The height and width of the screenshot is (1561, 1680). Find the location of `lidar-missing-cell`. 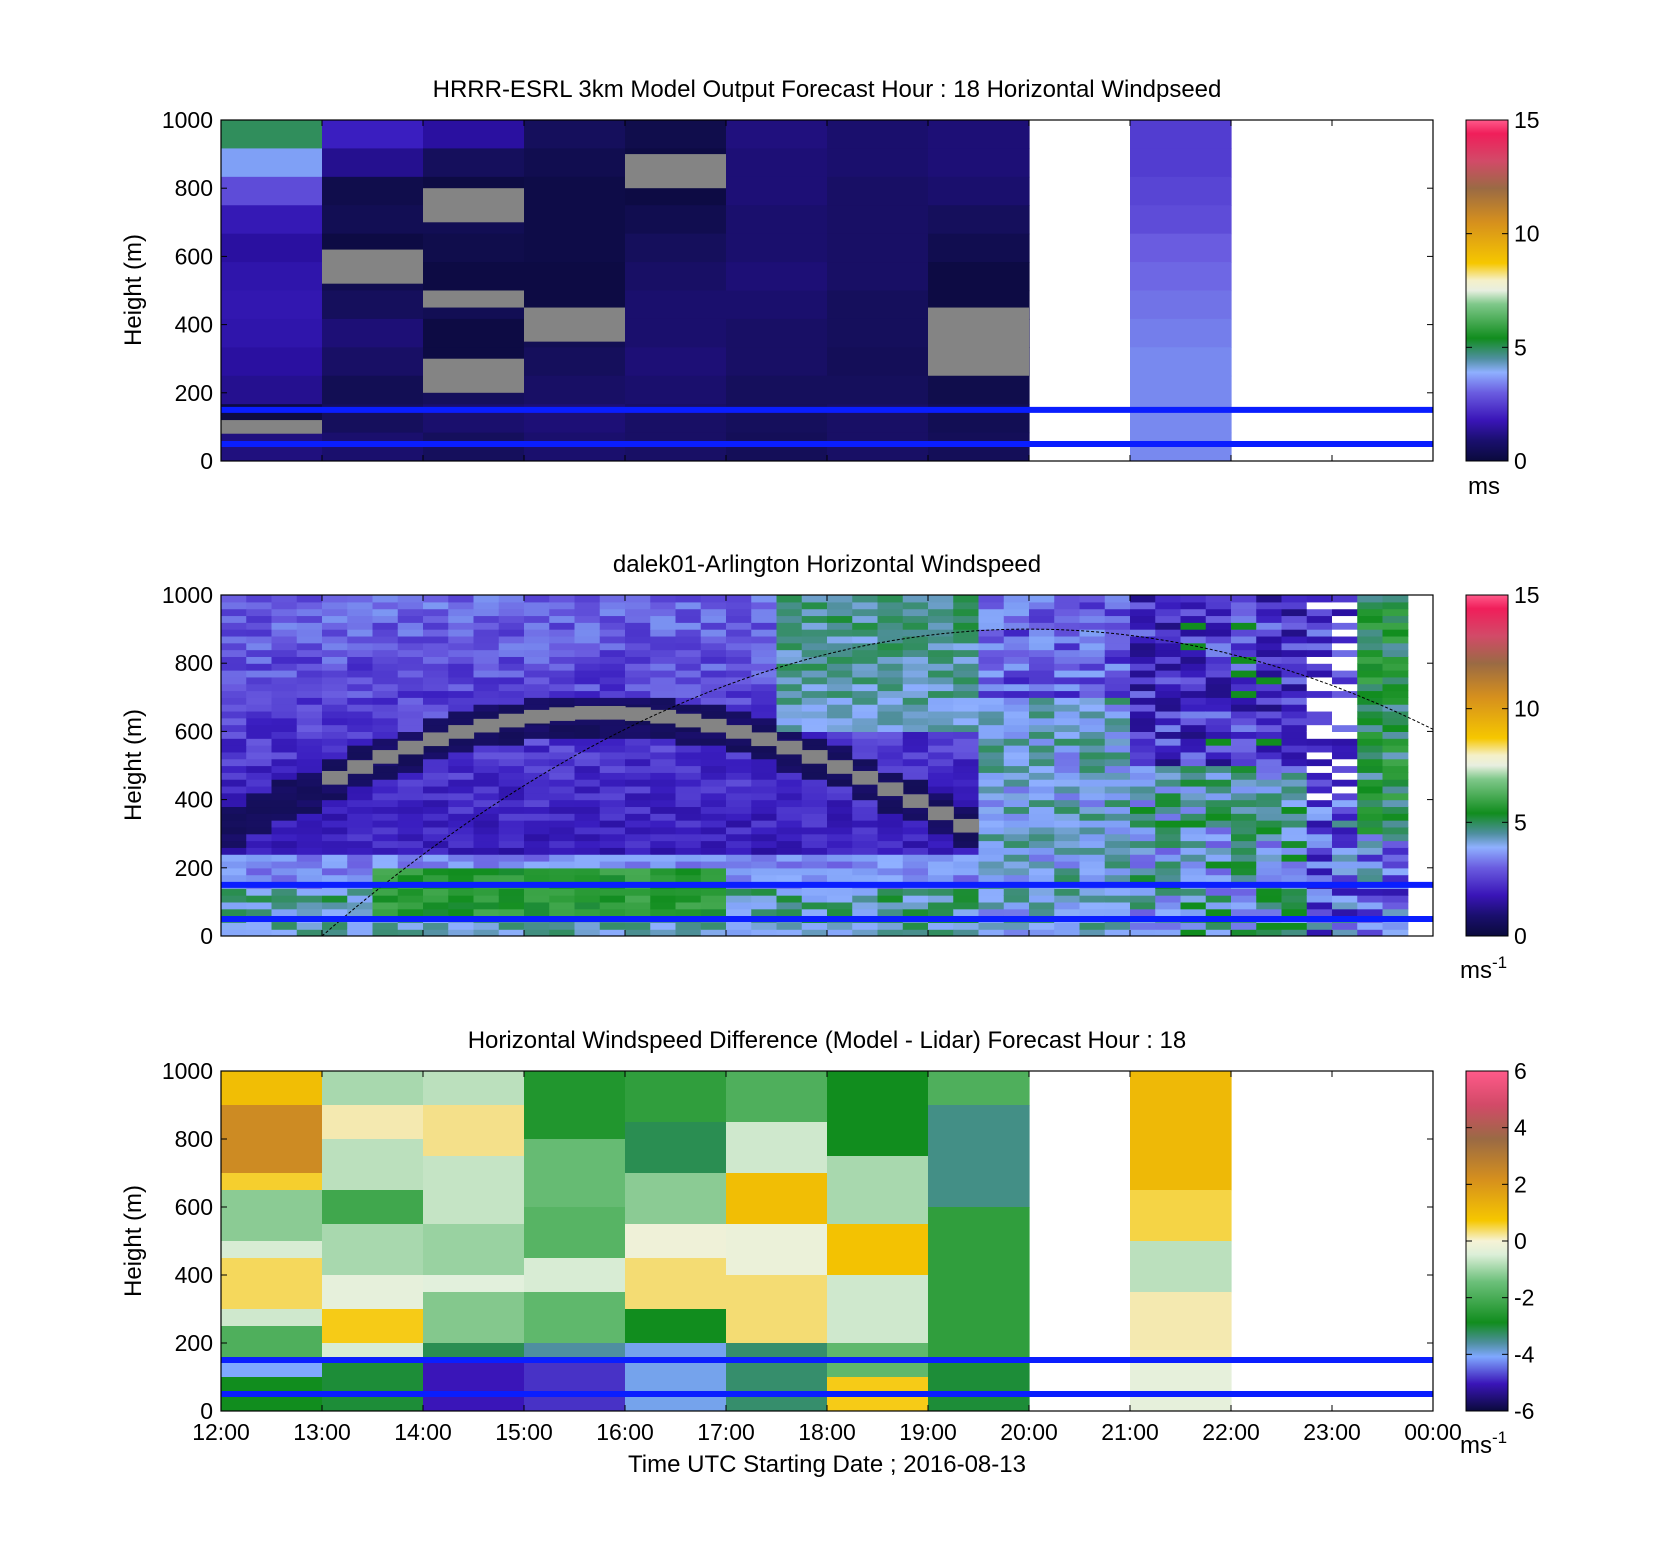

lidar-missing-cell is located at coordinates (562, 714).